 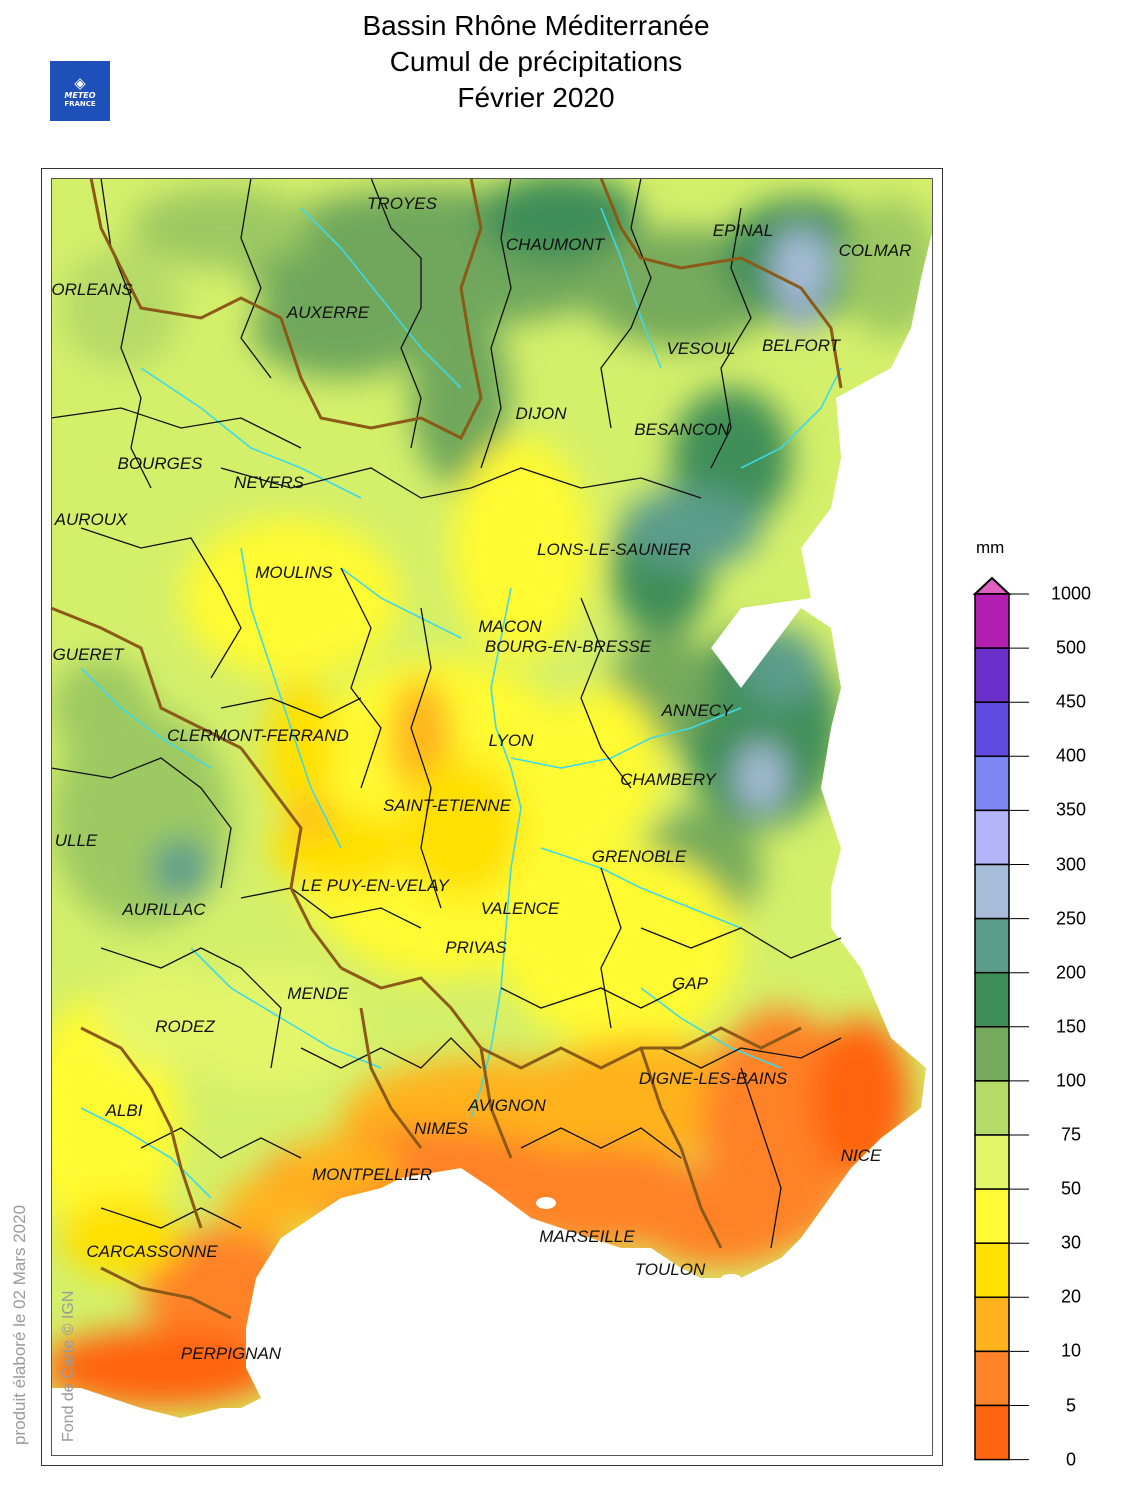 What do you see at coordinates (1071, 1026) in the screenshot?
I see `legend-label: 150` at bounding box center [1071, 1026].